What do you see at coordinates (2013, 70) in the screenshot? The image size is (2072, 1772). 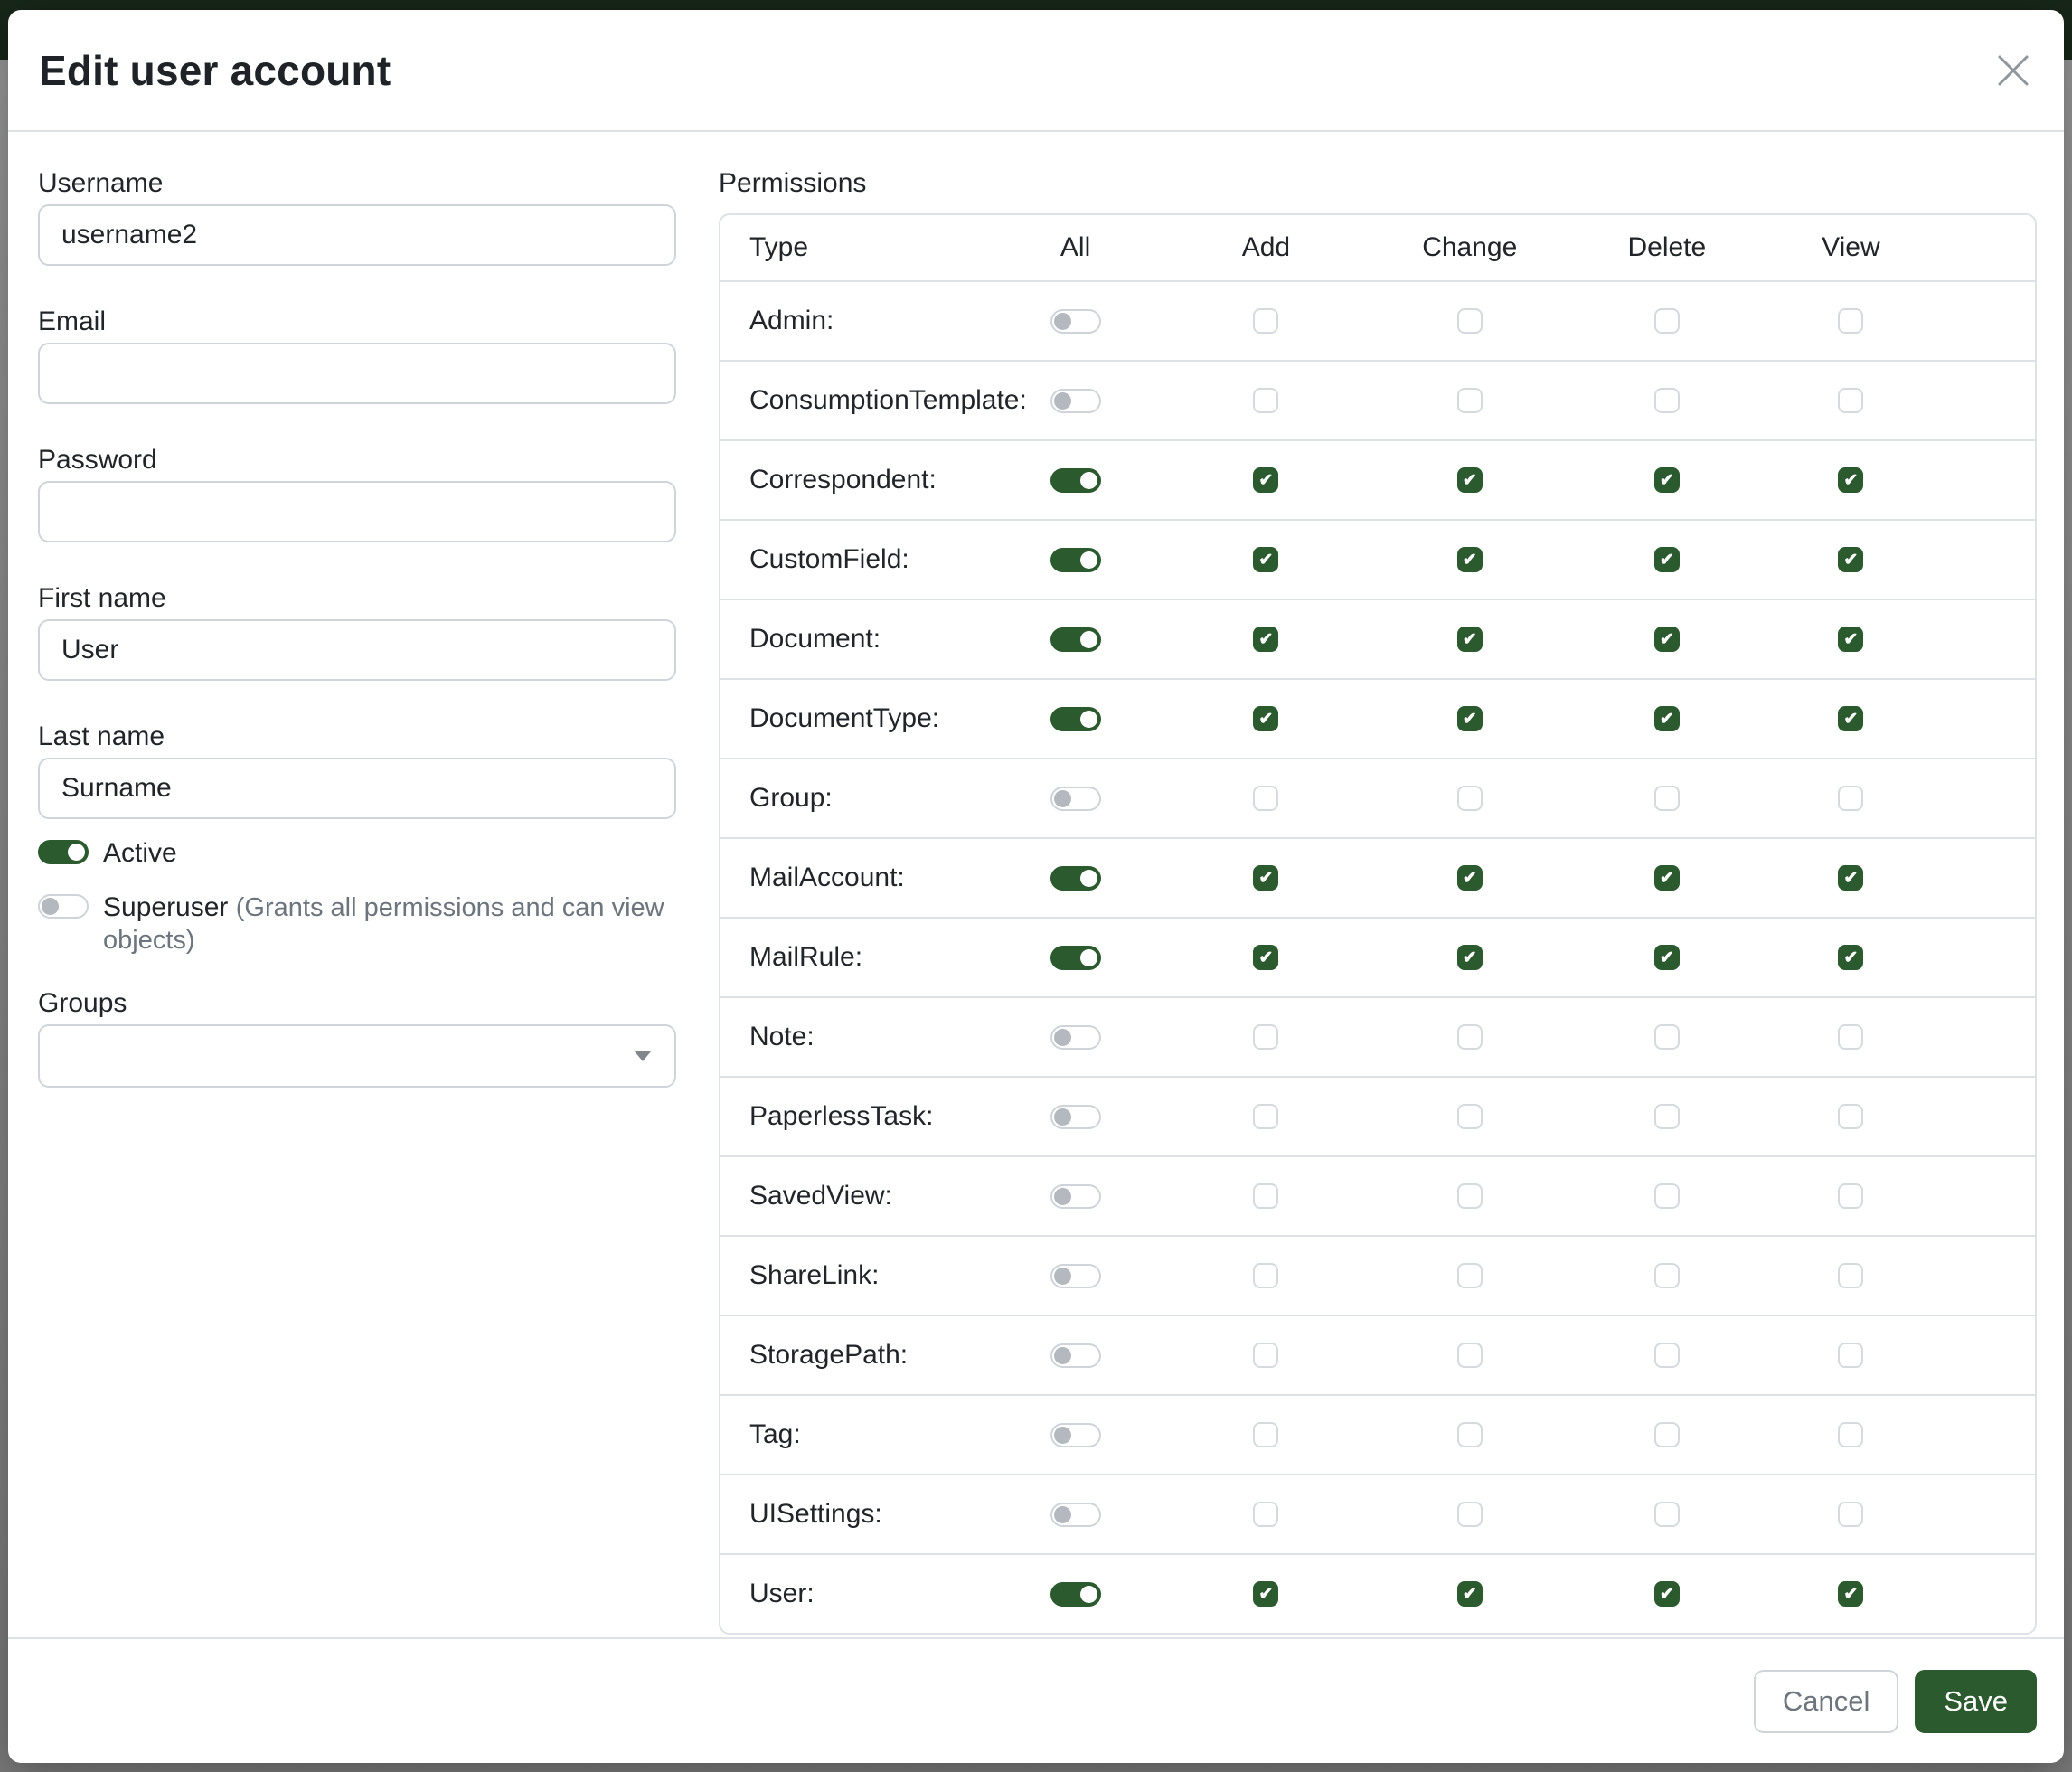 I see `close-button` at bounding box center [2013, 70].